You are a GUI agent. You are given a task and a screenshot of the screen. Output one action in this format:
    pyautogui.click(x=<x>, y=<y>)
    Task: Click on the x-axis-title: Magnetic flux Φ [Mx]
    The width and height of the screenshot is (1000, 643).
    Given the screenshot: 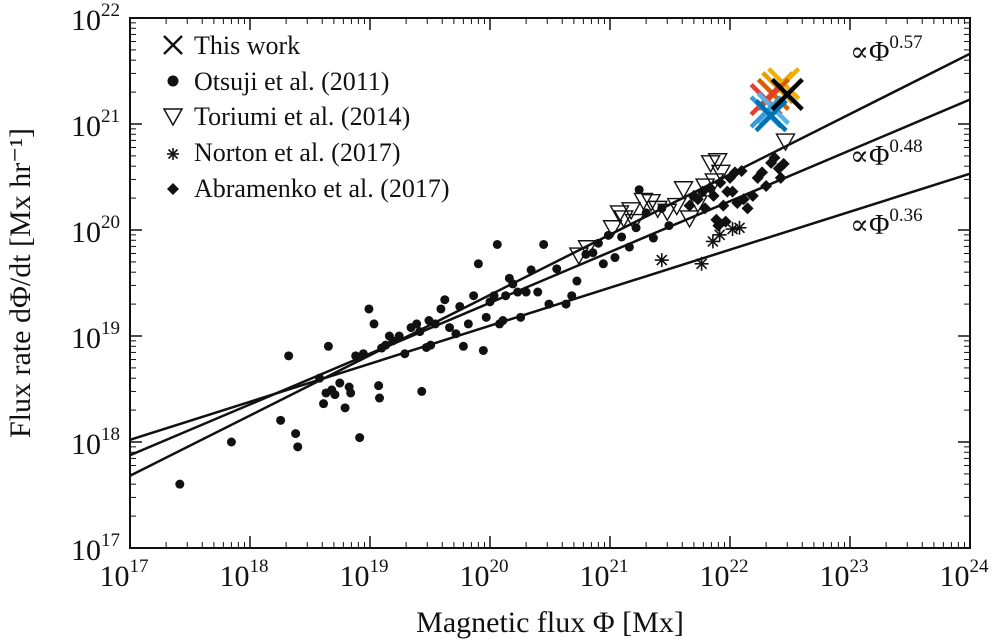 What is the action you would take?
    pyautogui.click(x=550, y=622)
    